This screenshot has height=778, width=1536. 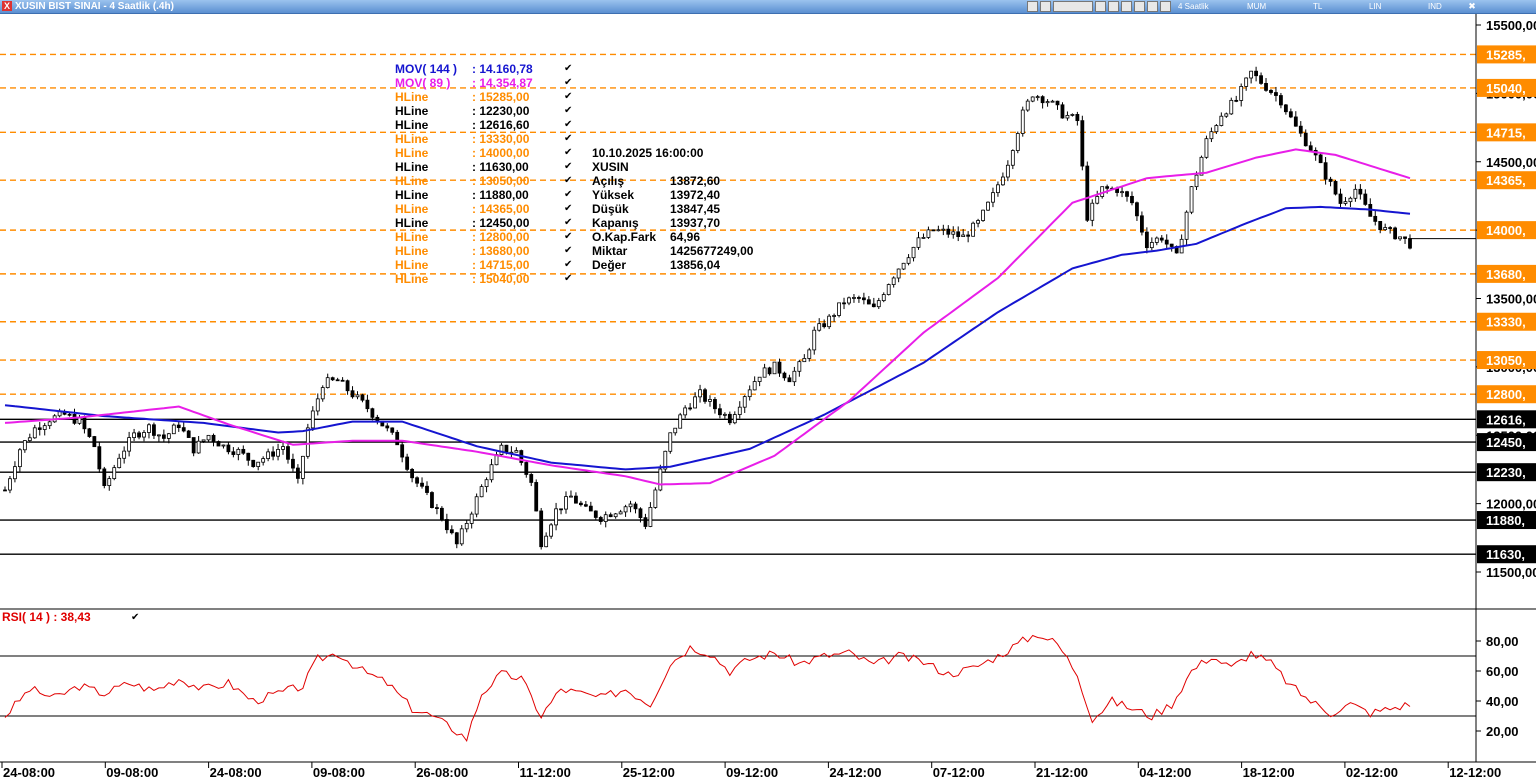 What do you see at coordinates (1318, 6) in the screenshot?
I see `toolbar-currency-button: TL` at bounding box center [1318, 6].